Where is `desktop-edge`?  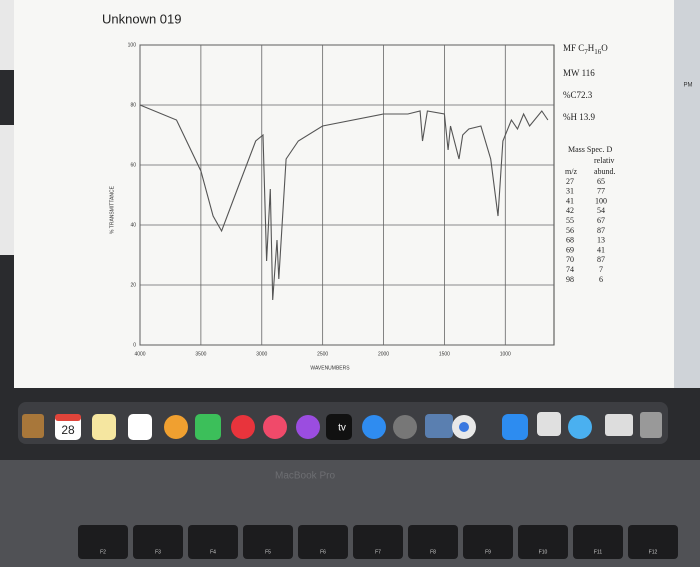 desktop-edge is located at coordinates (687, 194).